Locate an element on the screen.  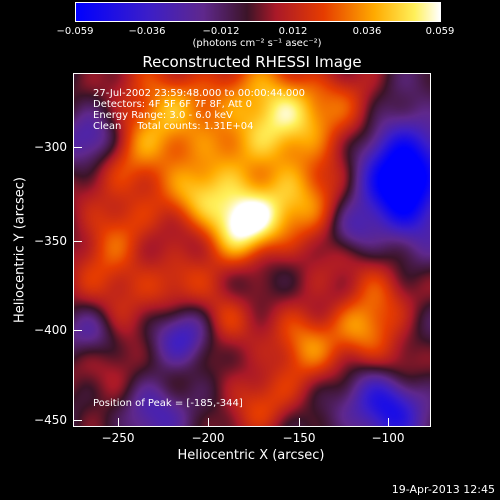
colorbar-units-label: (photons cm⁻² s⁻¹ asec⁻²) is located at coordinates (257, 43).